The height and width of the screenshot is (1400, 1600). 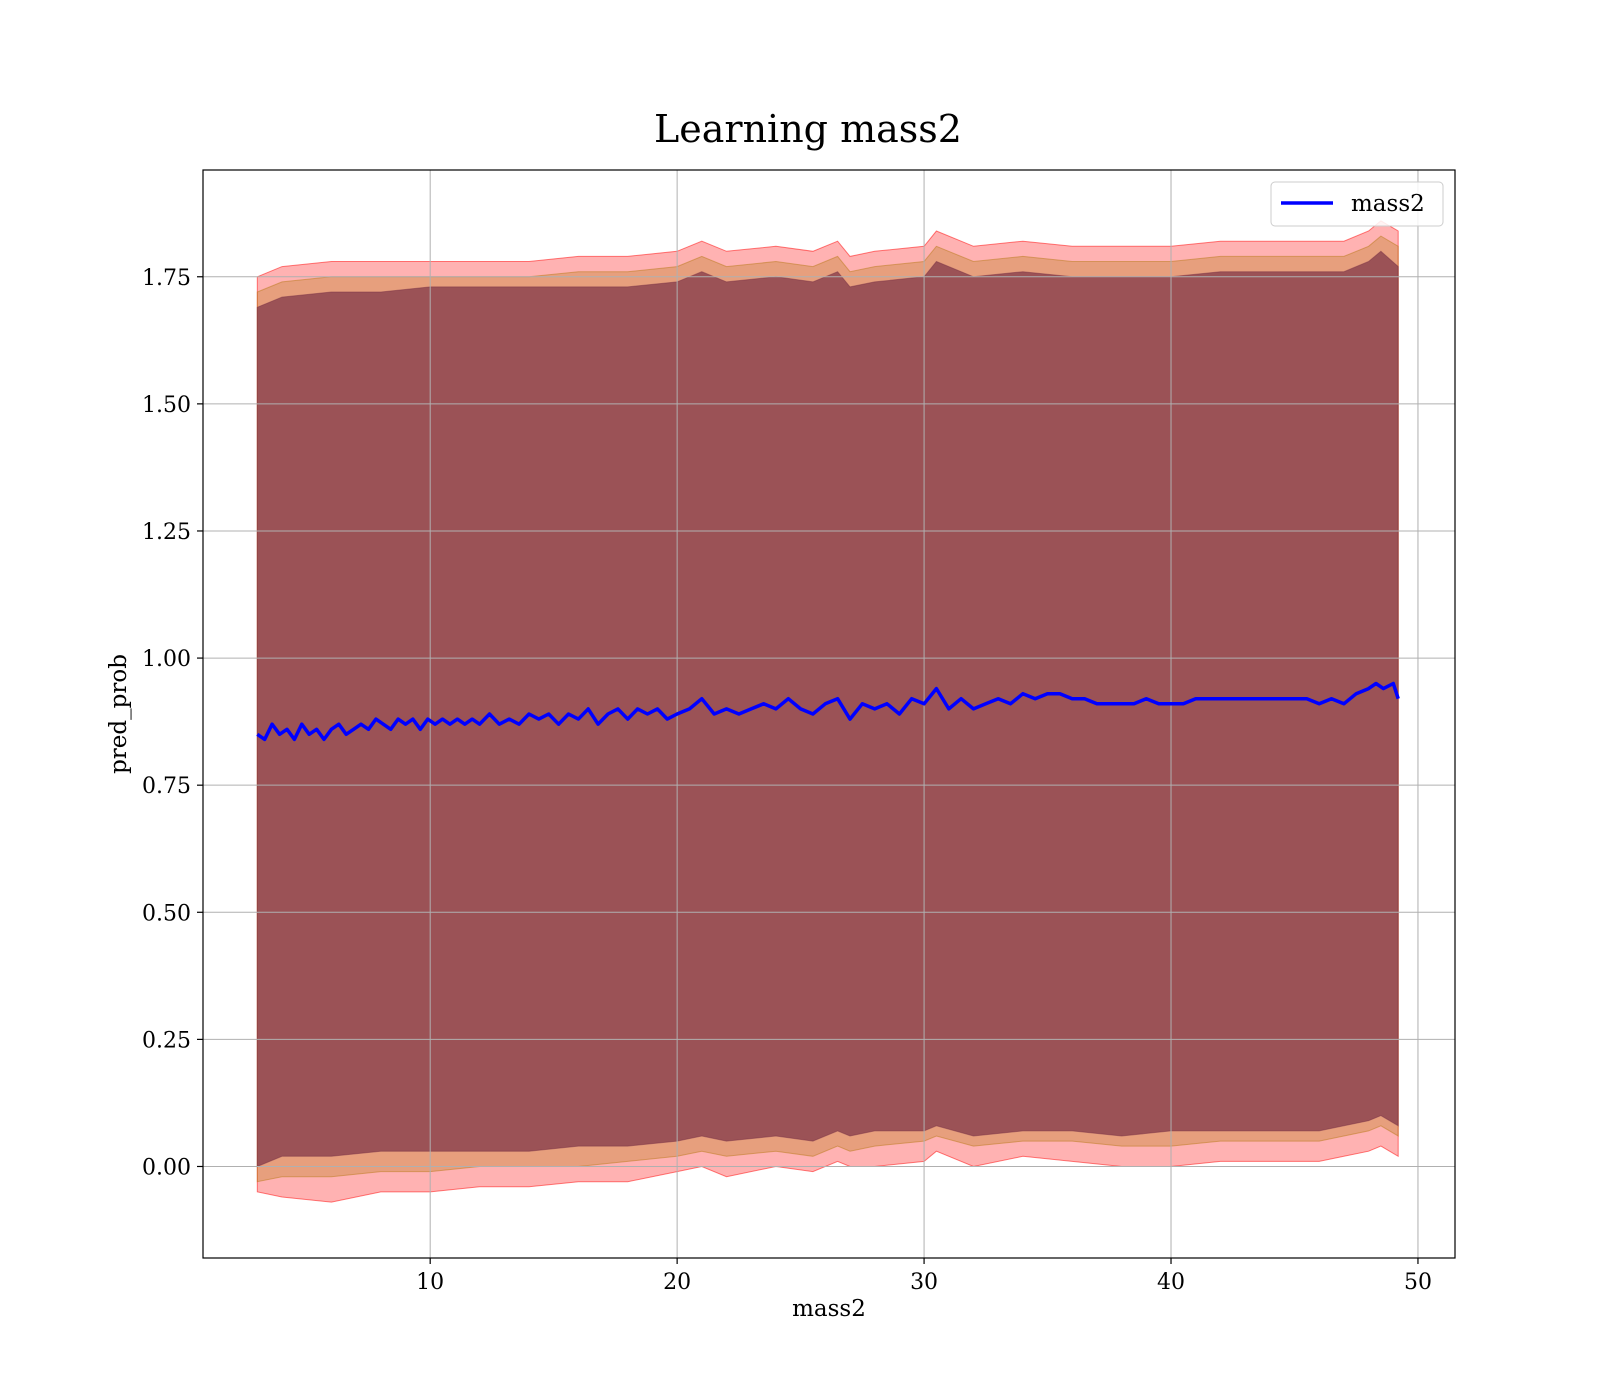 What do you see at coordinates (829, 1309) in the screenshot?
I see `x-axis-title: mass2` at bounding box center [829, 1309].